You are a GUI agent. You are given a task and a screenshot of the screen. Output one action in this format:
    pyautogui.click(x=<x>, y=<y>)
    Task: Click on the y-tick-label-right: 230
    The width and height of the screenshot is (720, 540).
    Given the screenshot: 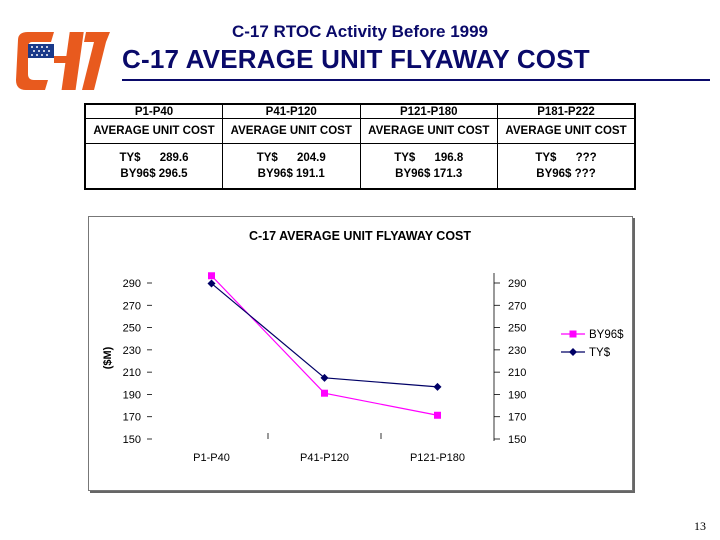 What is the action you would take?
    pyautogui.click(x=517, y=351)
    